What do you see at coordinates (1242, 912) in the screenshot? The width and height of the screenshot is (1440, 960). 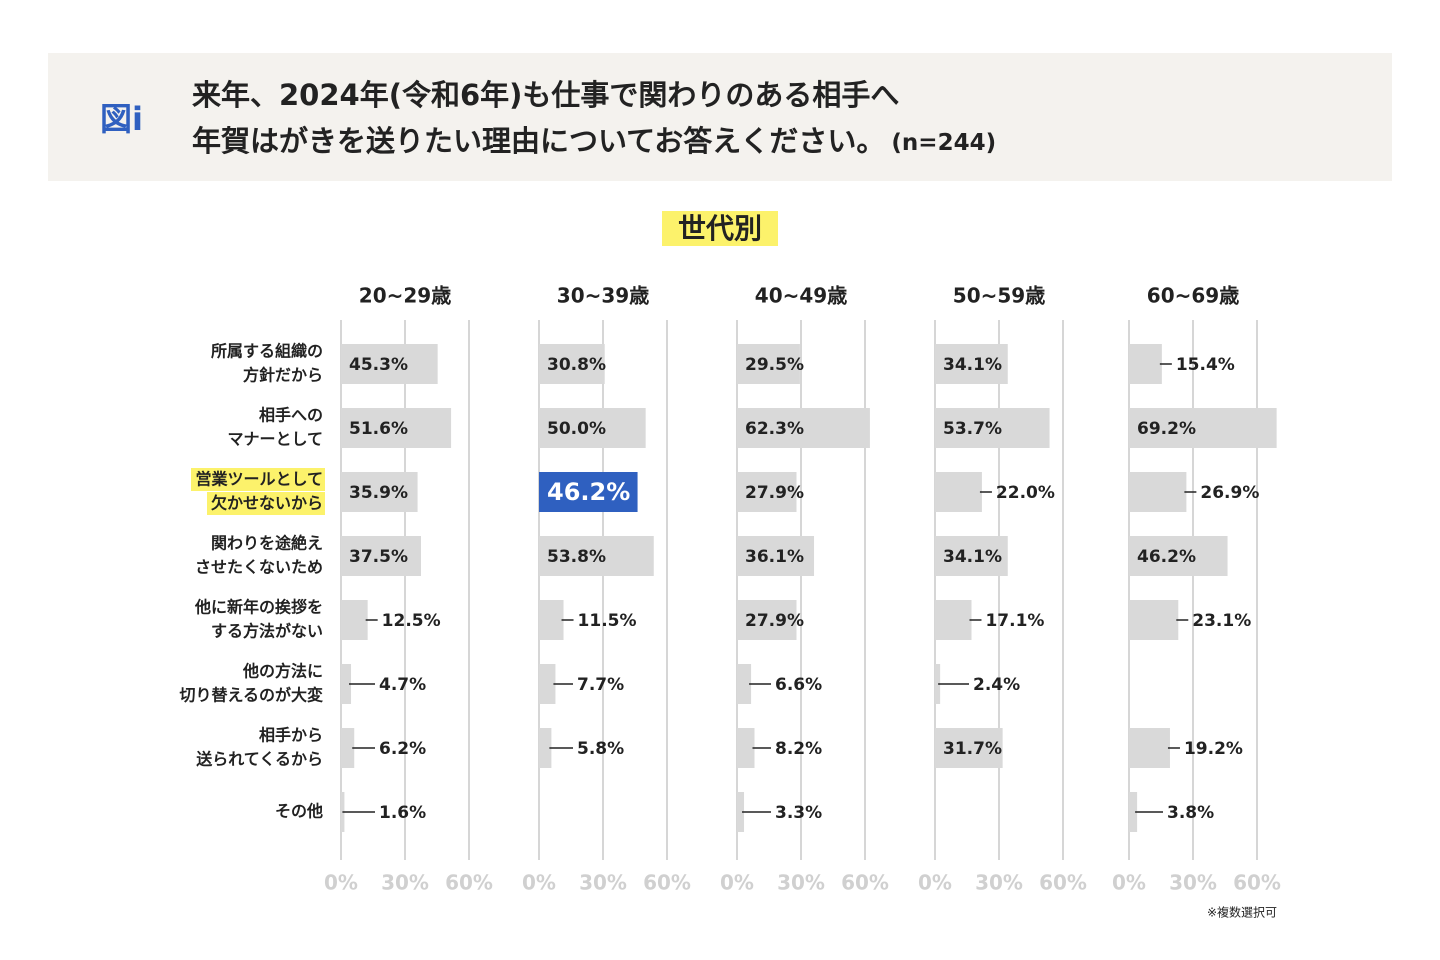 I see `note: ※複数選択可` at bounding box center [1242, 912].